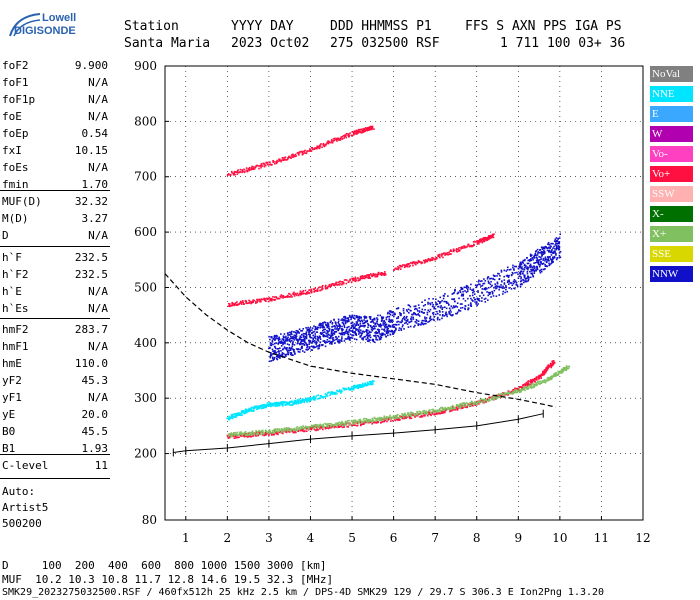 This screenshot has width=700, height=600. Describe the element at coordinates (91, 274) in the screenshot. I see `param-value: 232.5` at that location.